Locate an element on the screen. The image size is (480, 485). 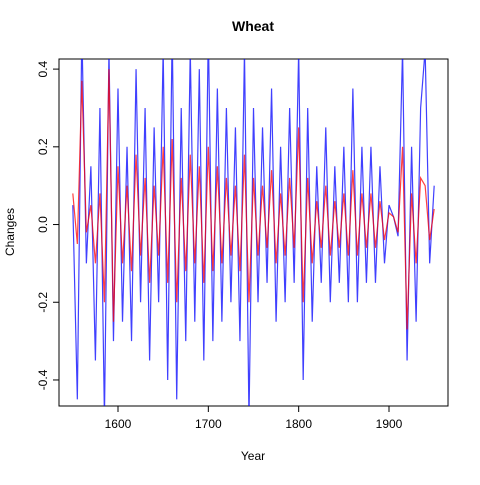
y-tick-label: 0.4 is located at coordinates (43, 68).